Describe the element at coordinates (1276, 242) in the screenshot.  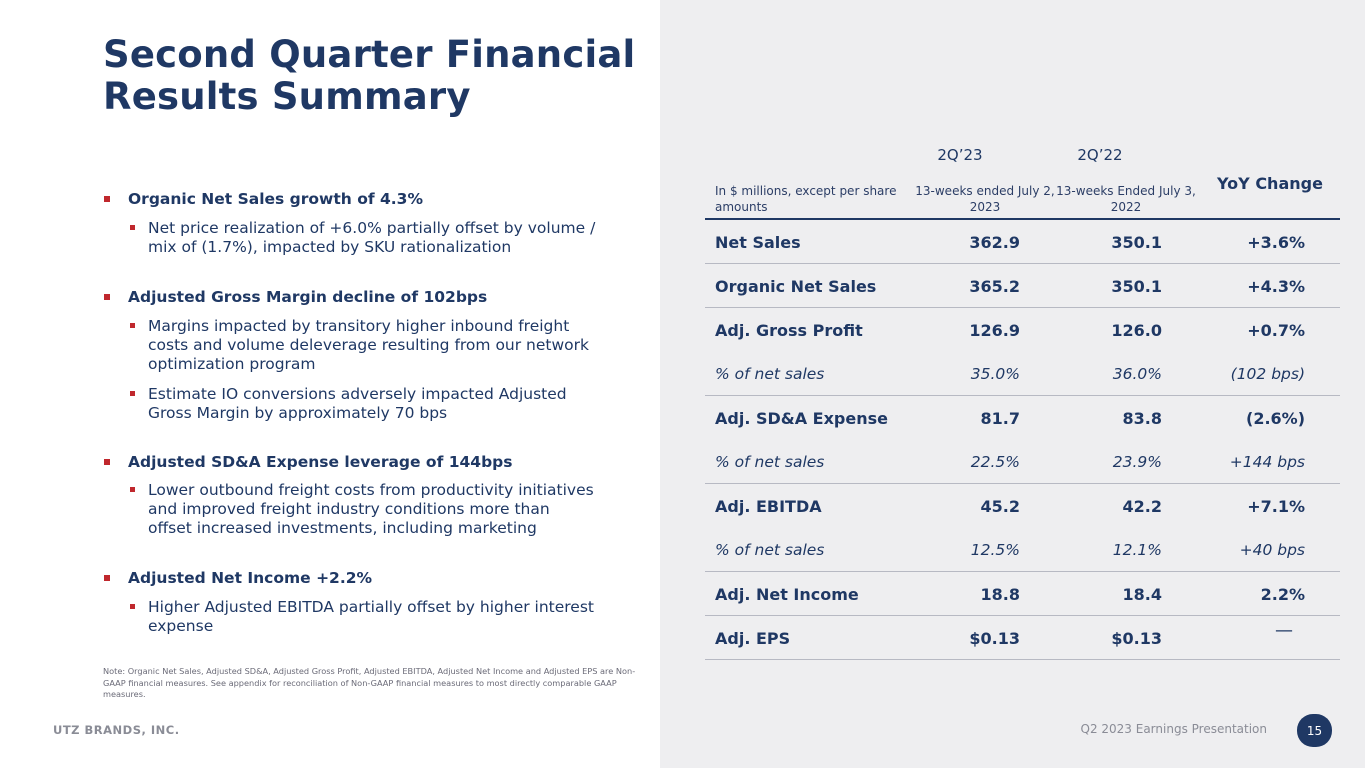
I see `row-value-yoy: +3.6%` at that location.